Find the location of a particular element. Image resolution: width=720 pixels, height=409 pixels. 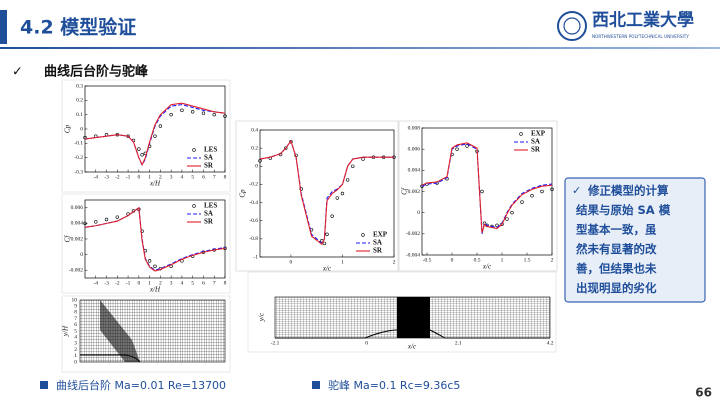

callout-text: 结果与原始 SA 模 is located at coordinates (623, 210).